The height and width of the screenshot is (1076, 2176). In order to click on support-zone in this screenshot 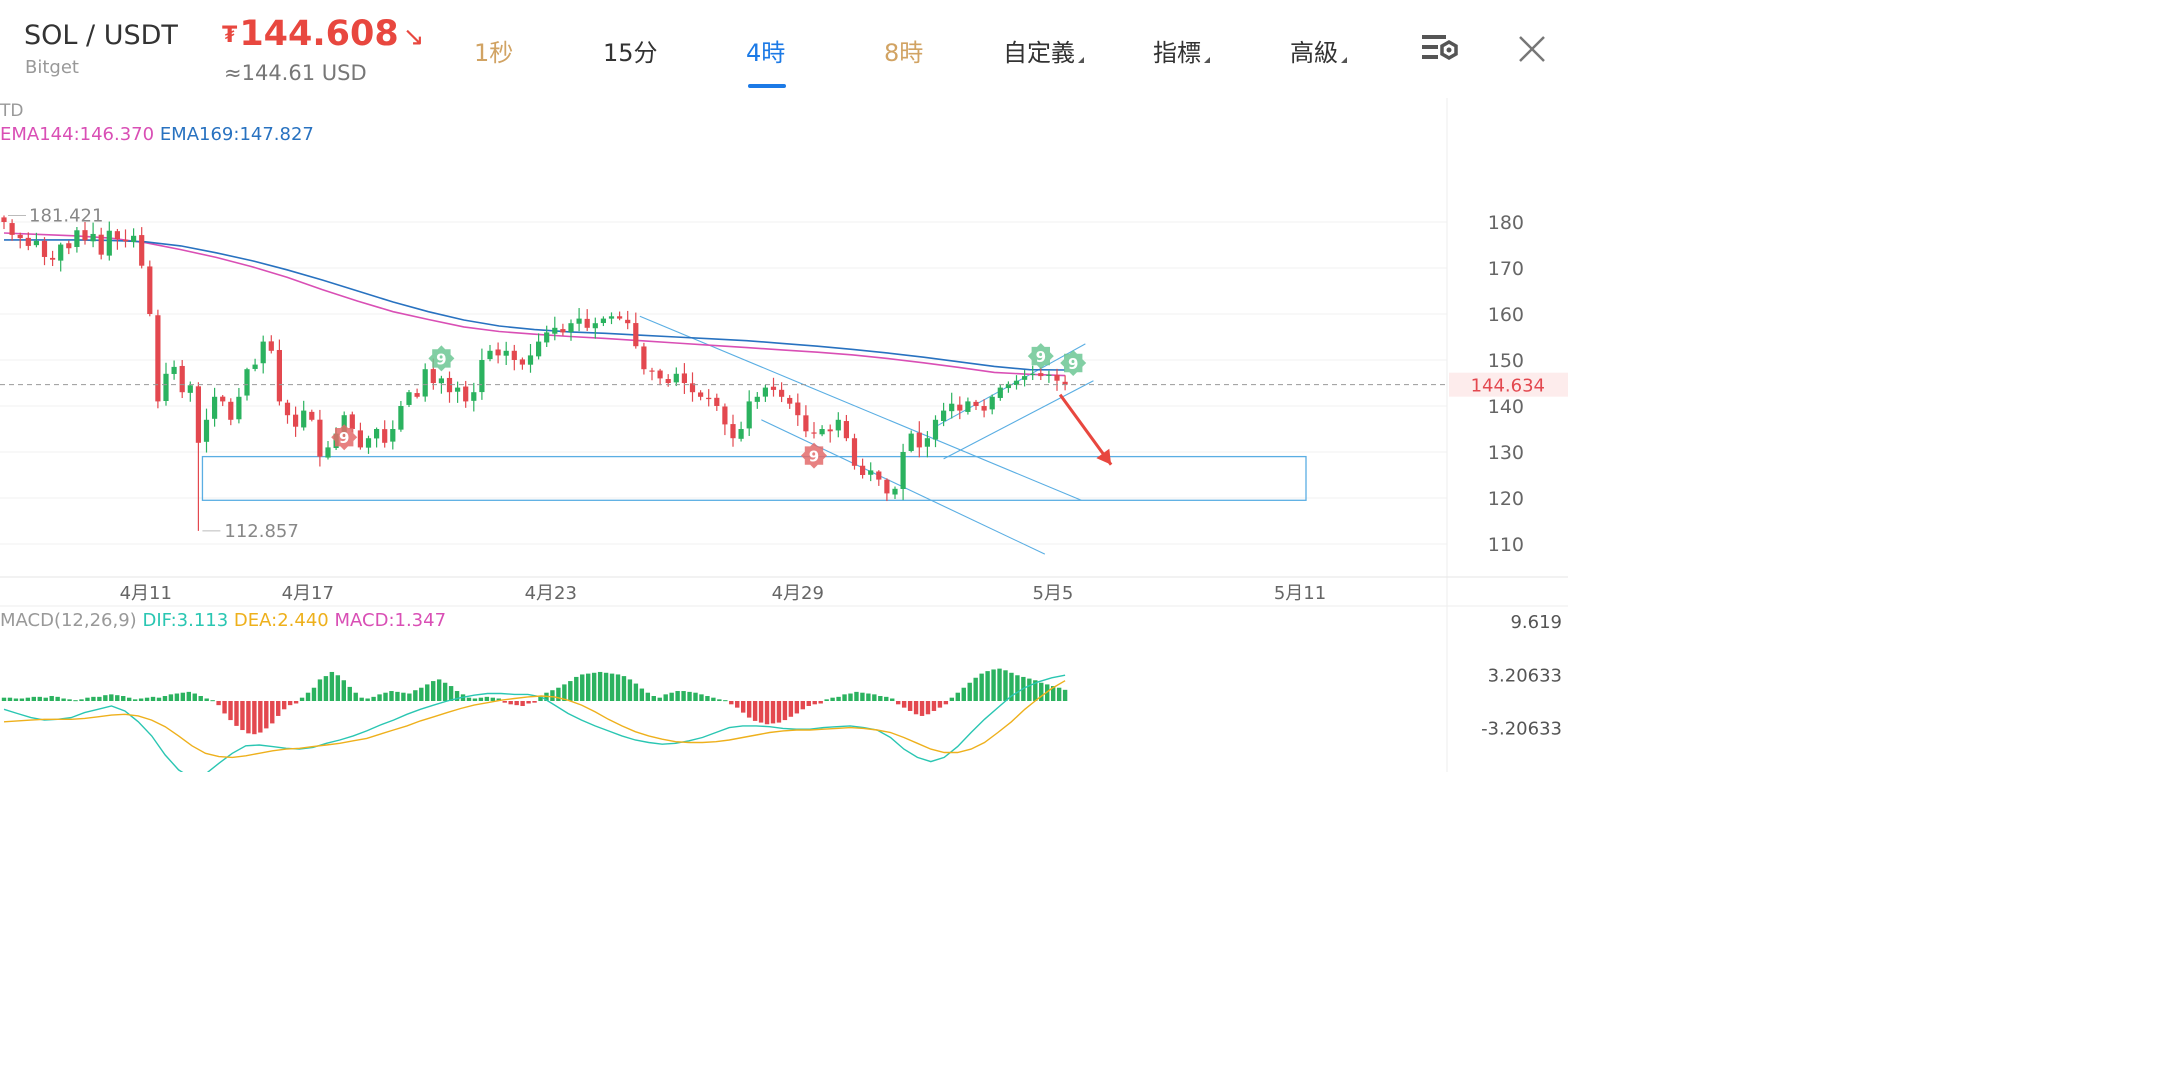, I will do `click(754, 478)`.